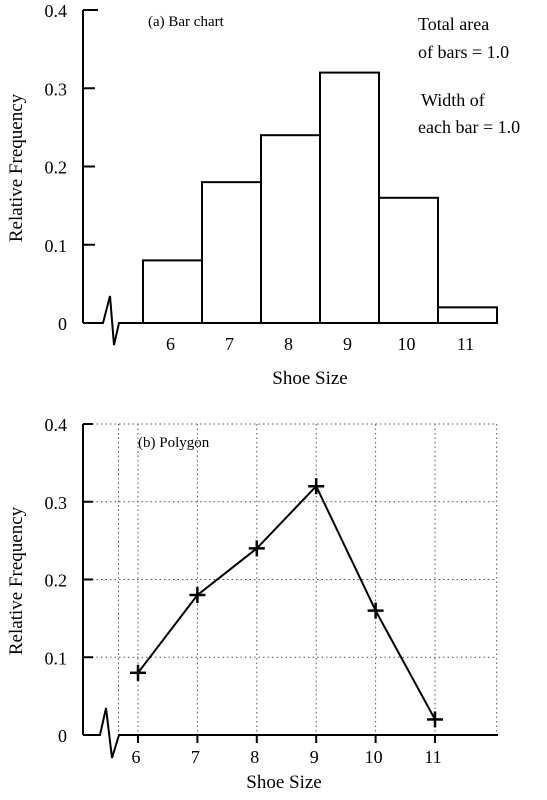 The width and height of the screenshot is (547, 800). Describe the element at coordinates (453, 24) in the screenshot. I see `annotation-line-1: Total area` at that location.